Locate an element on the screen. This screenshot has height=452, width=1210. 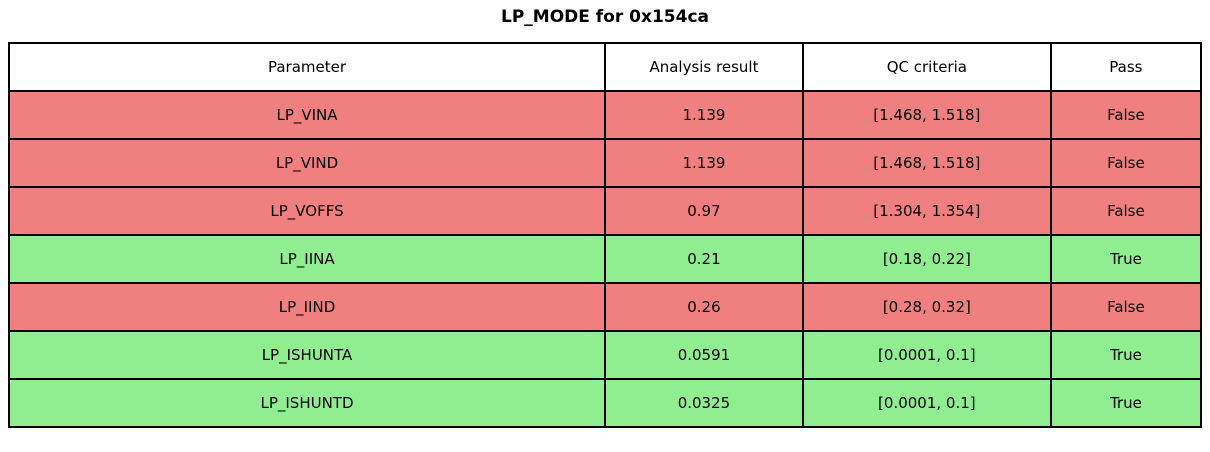
cell-qc-criteria: [0.18, 0.22] is located at coordinates (926, 259).